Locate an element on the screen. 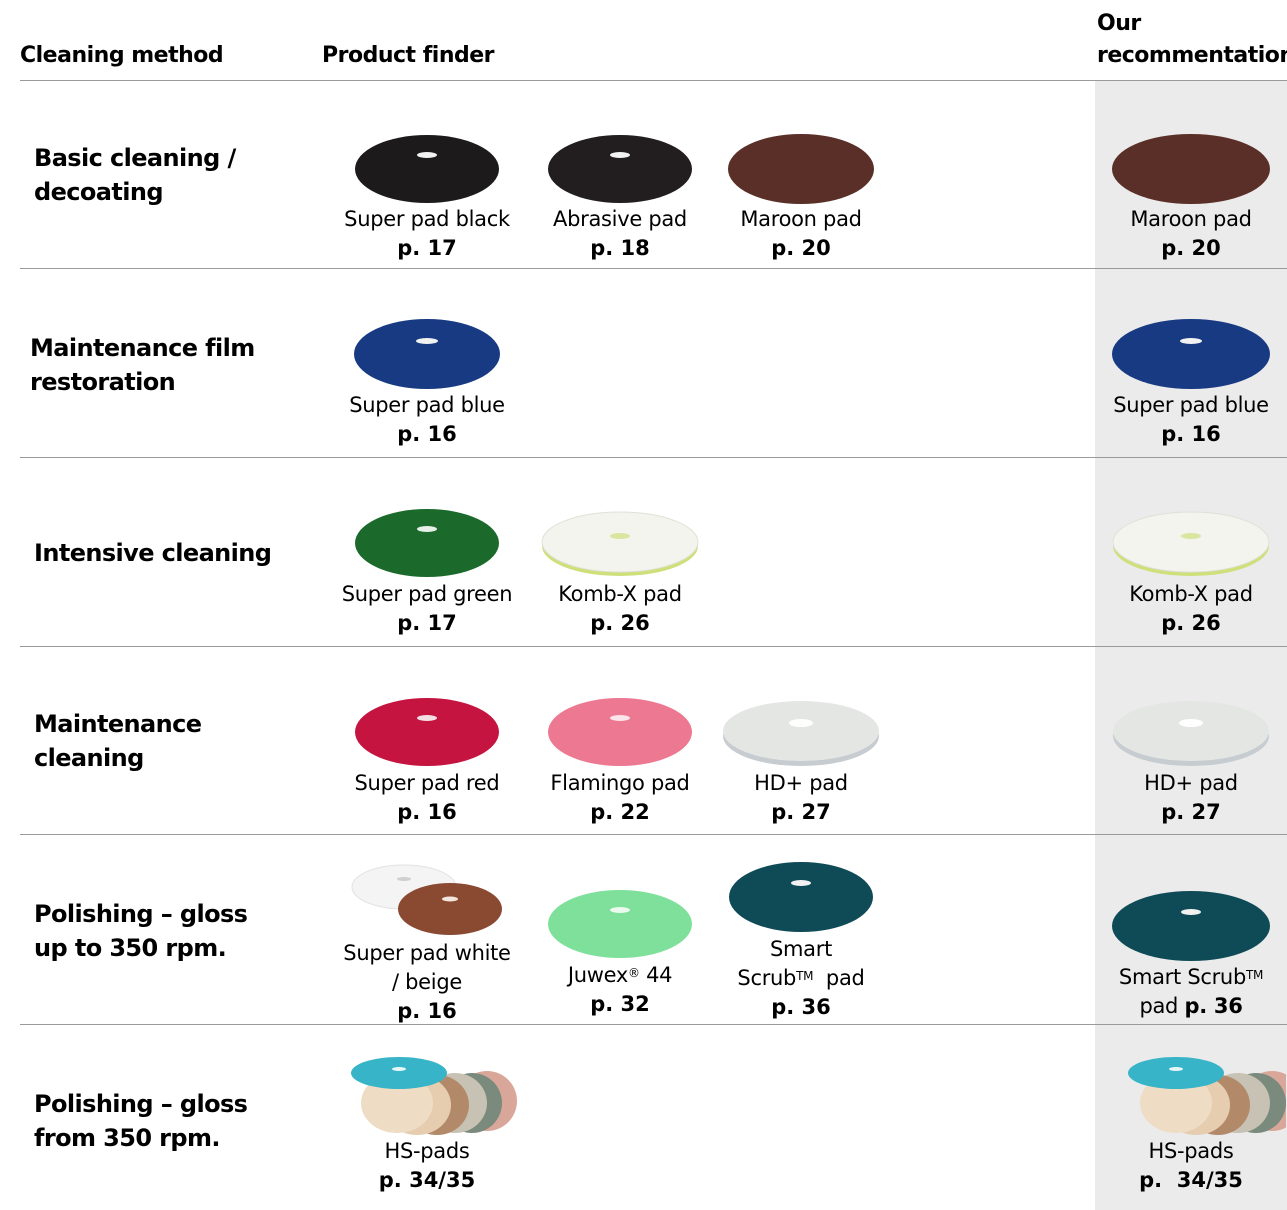 The height and width of the screenshot is (1210, 1287). product-name: ScrubTM pad is located at coordinates (801, 978).